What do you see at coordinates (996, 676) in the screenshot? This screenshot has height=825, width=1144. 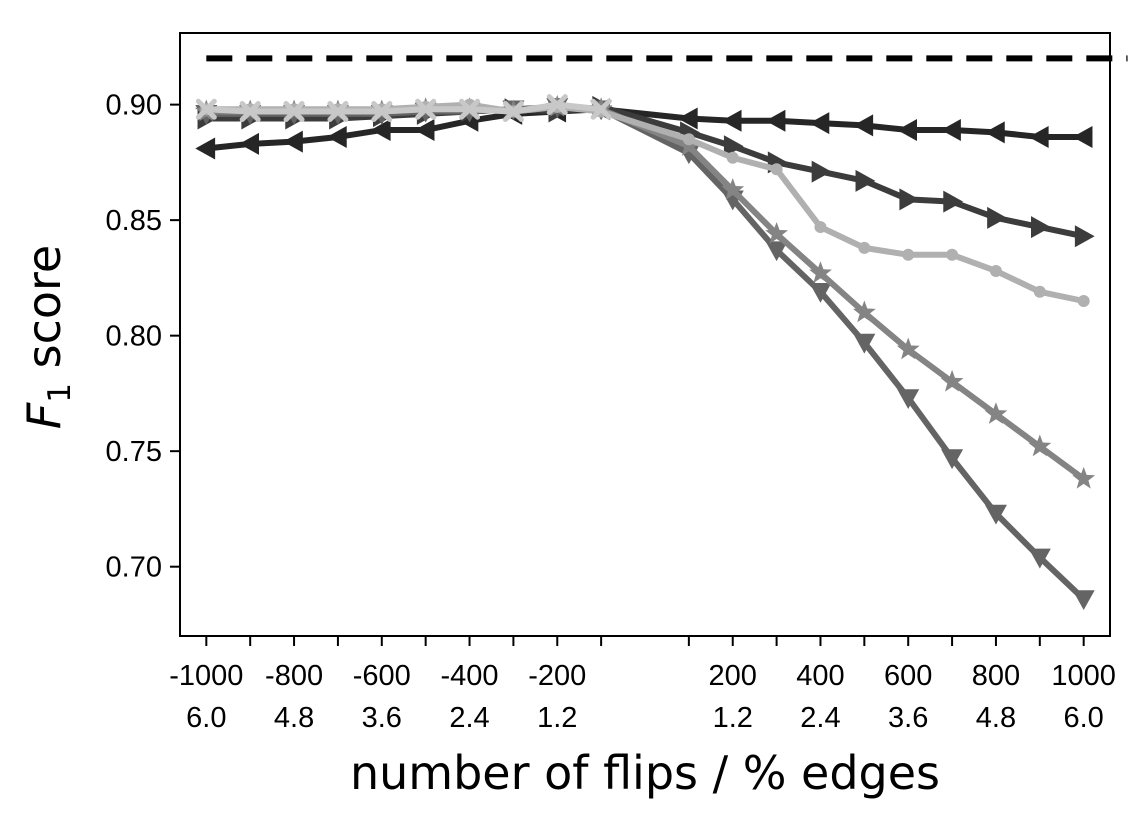 I see `x-tick-label-flips: 800` at bounding box center [996, 676].